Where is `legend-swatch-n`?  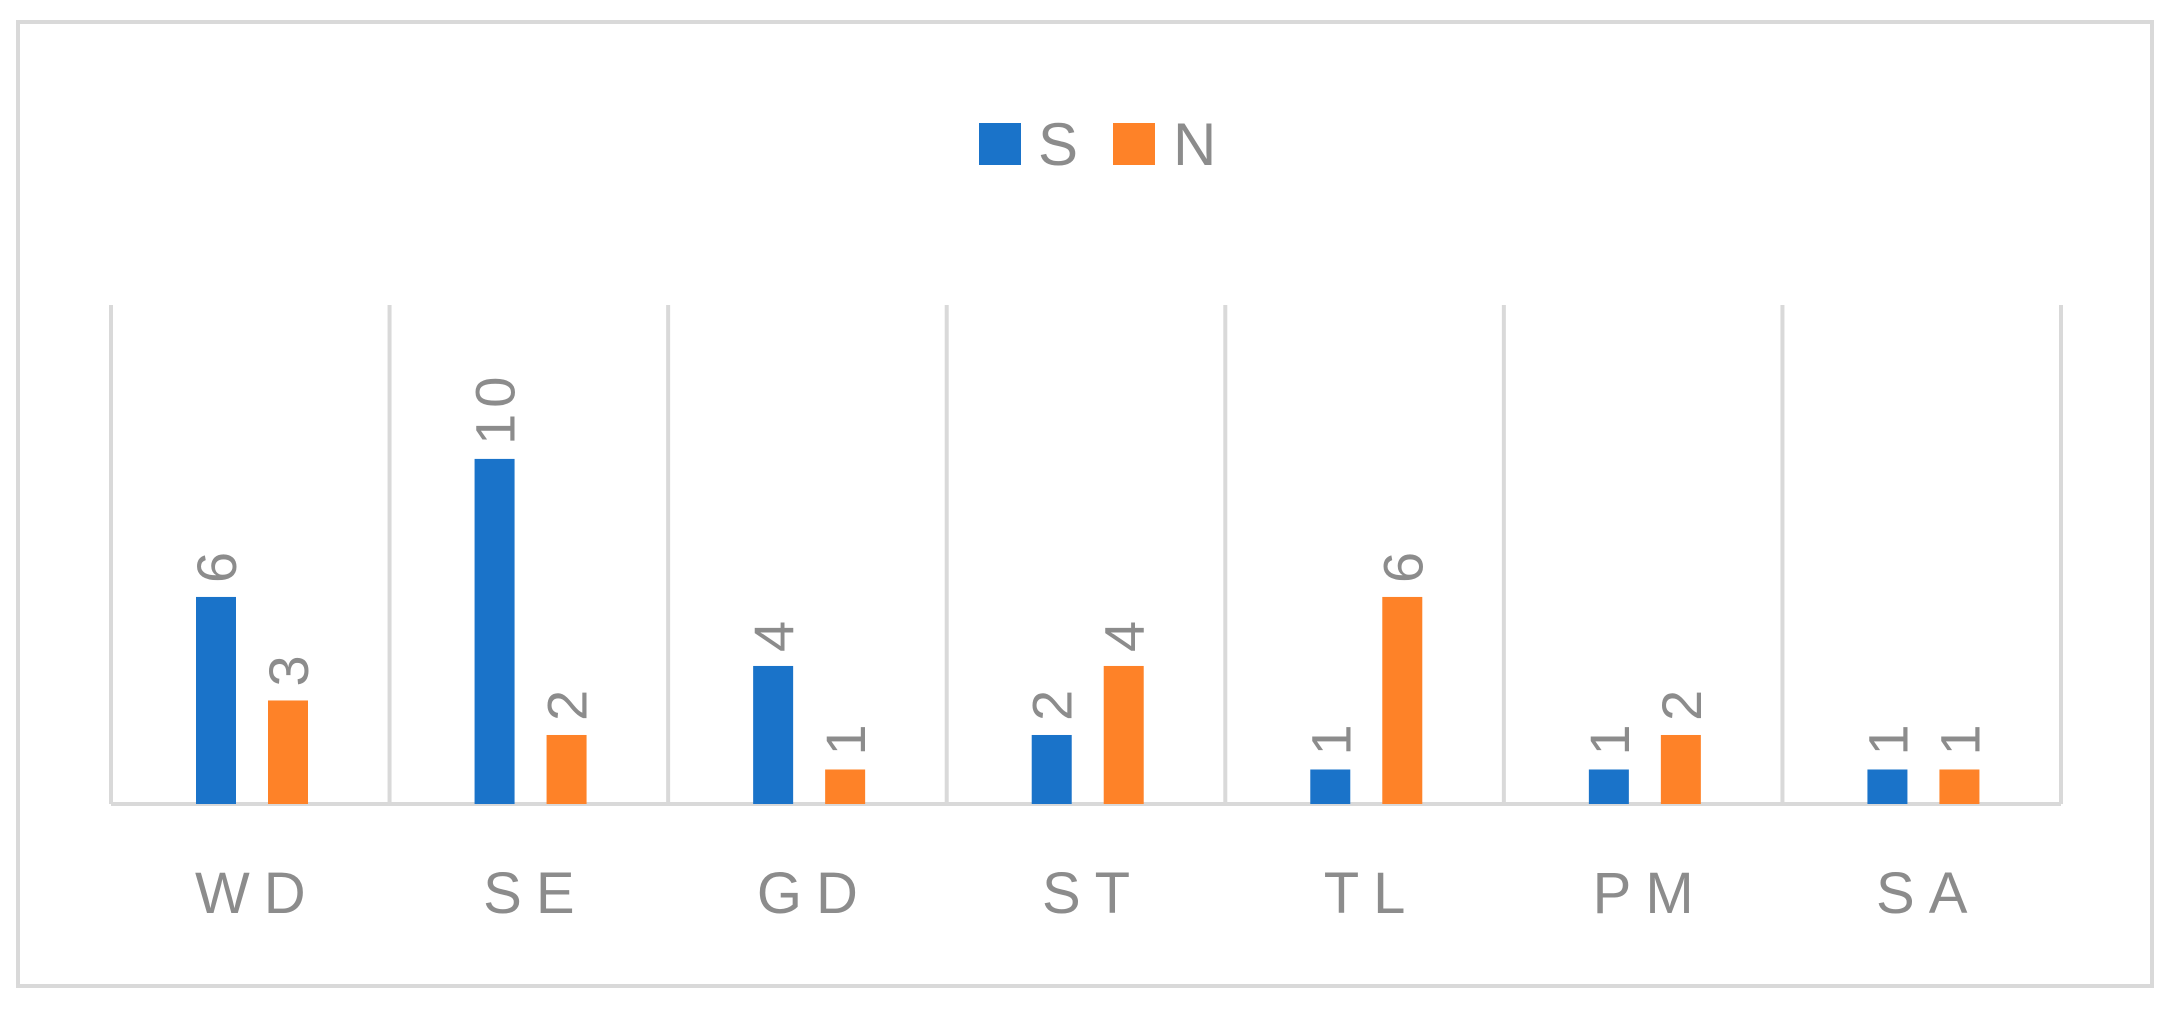 legend-swatch-n is located at coordinates (1134, 144).